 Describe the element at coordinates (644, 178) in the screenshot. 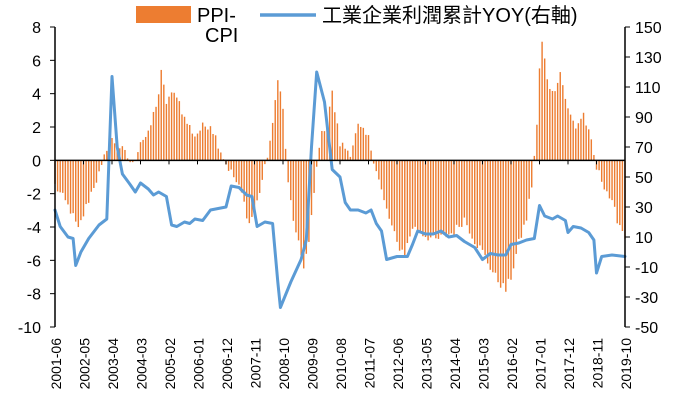

I see `right-tick-label: 50` at that location.